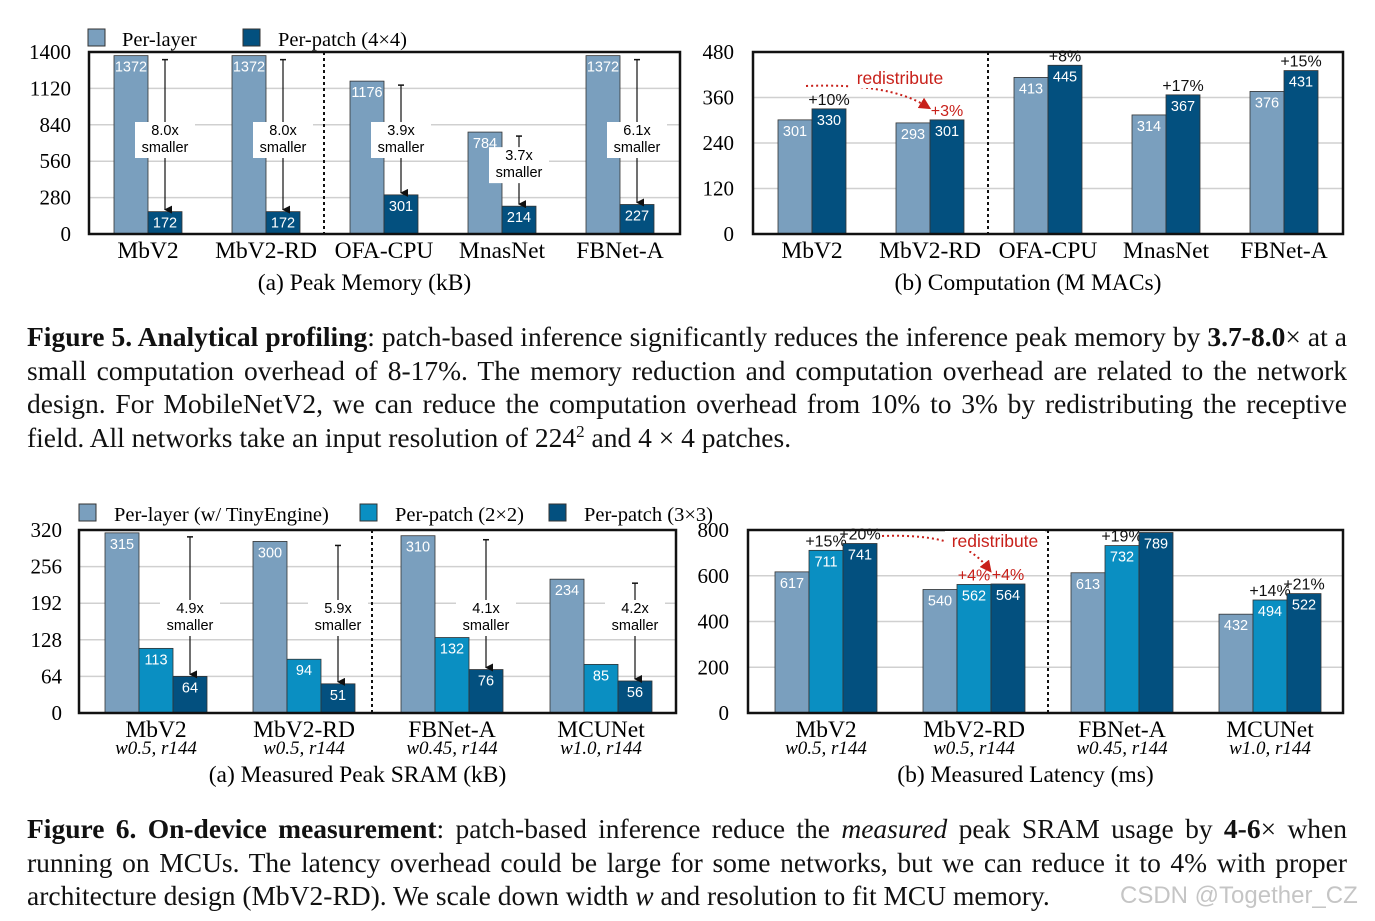 The image size is (1375, 921). I want to click on y-tick-label: 128, so click(47, 640).